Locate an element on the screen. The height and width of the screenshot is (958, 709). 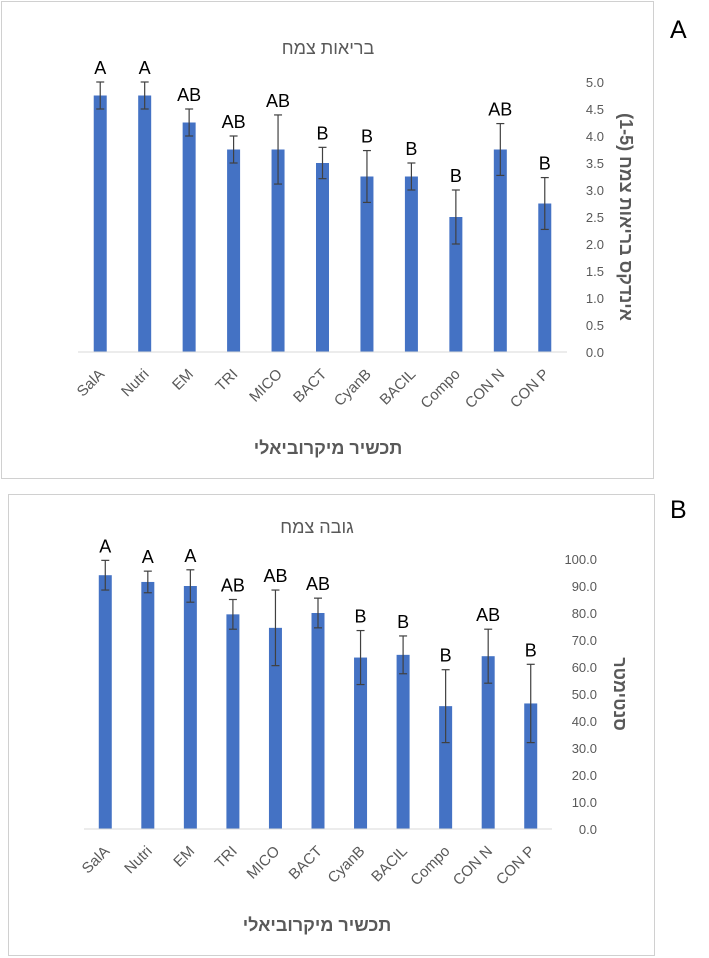
y-axis-label: אינדקס בריאות צמח (1-5) is located at coordinates (626, 217).